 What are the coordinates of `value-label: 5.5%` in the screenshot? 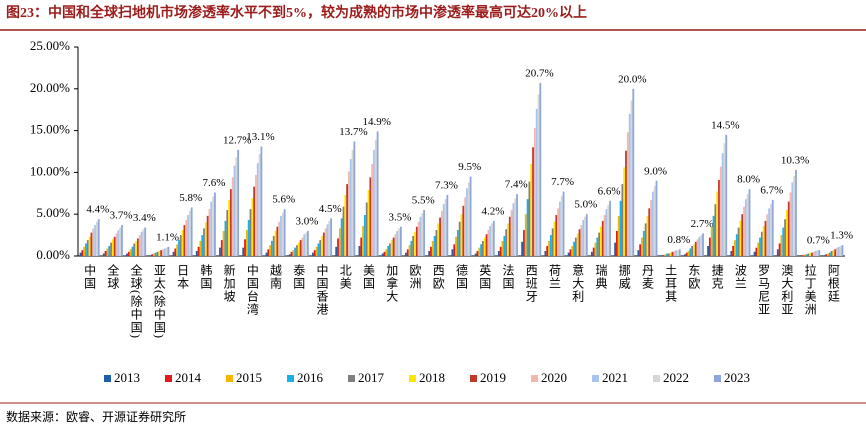 It's located at (423, 201).